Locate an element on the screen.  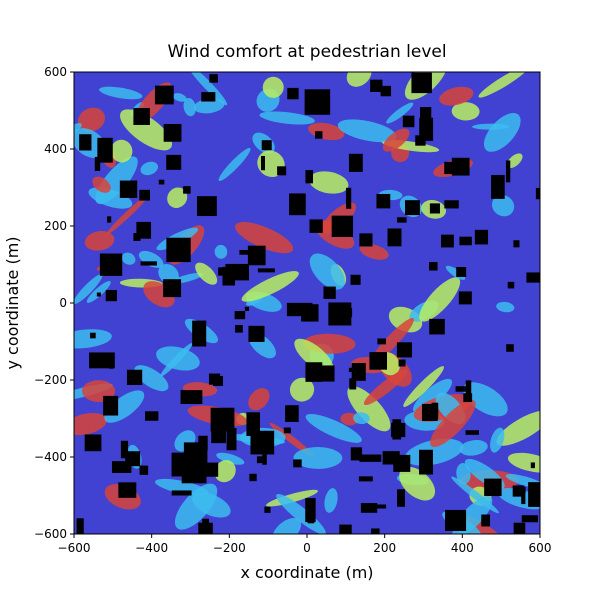
x-tick-label: −200 is located at coordinates (229, 548).